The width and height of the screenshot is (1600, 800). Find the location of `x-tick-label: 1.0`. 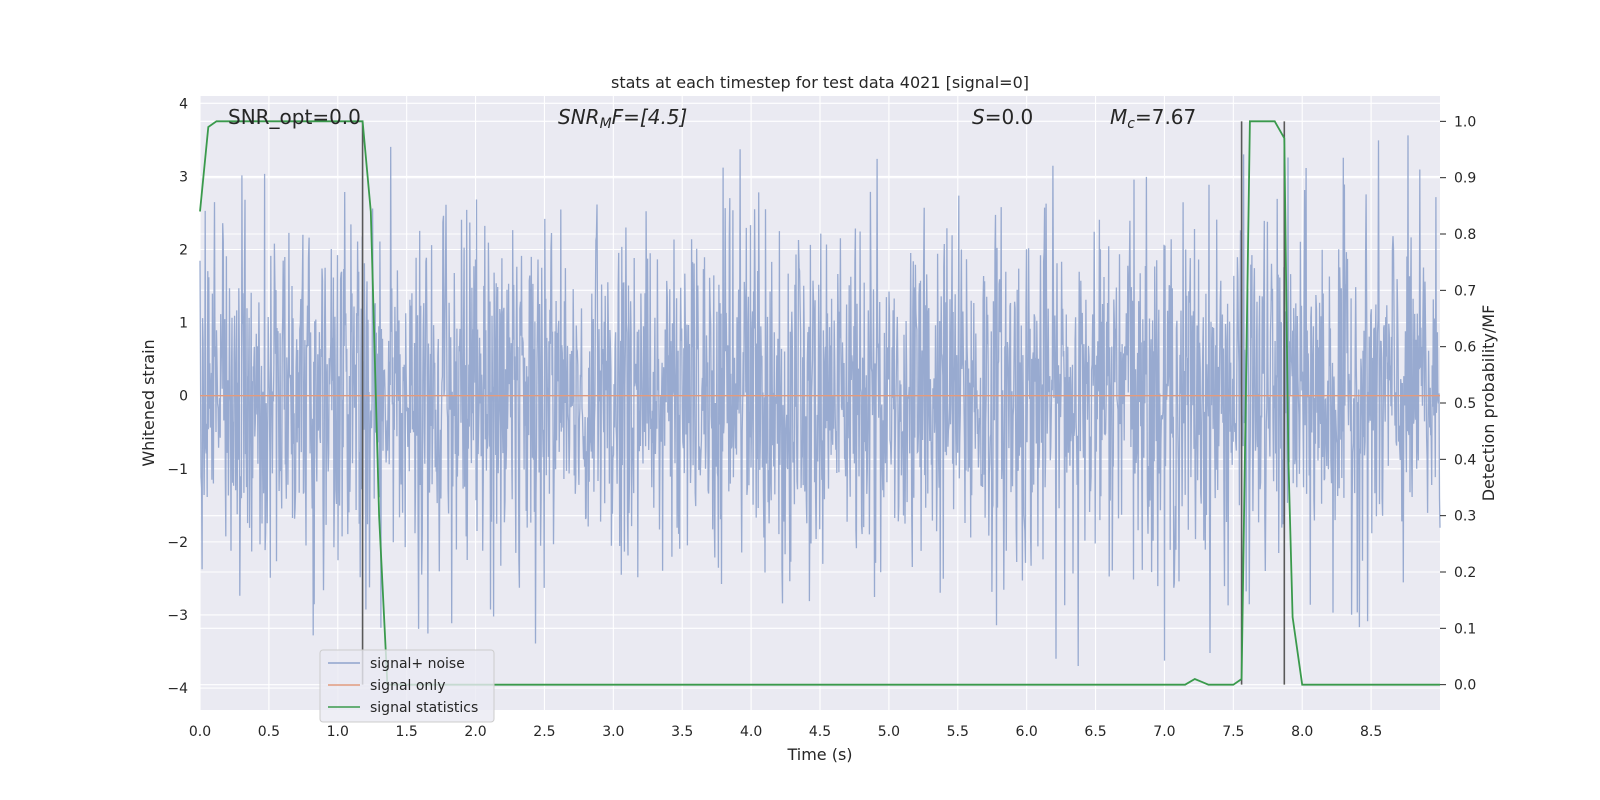

x-tick-label: 1.0 is located at coordinates (338, 732).